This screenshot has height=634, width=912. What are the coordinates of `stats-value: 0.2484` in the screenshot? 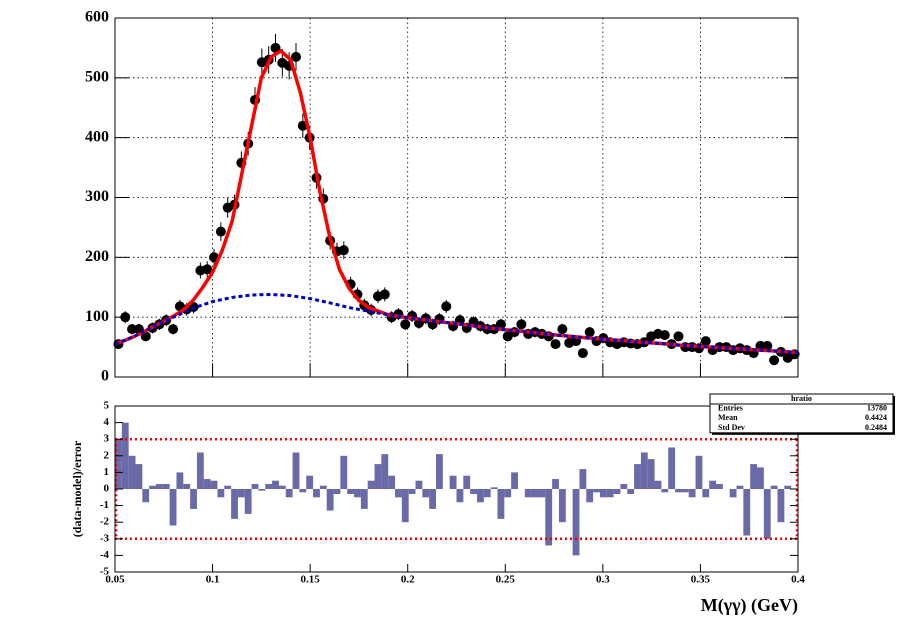 It's located at (876, 427).